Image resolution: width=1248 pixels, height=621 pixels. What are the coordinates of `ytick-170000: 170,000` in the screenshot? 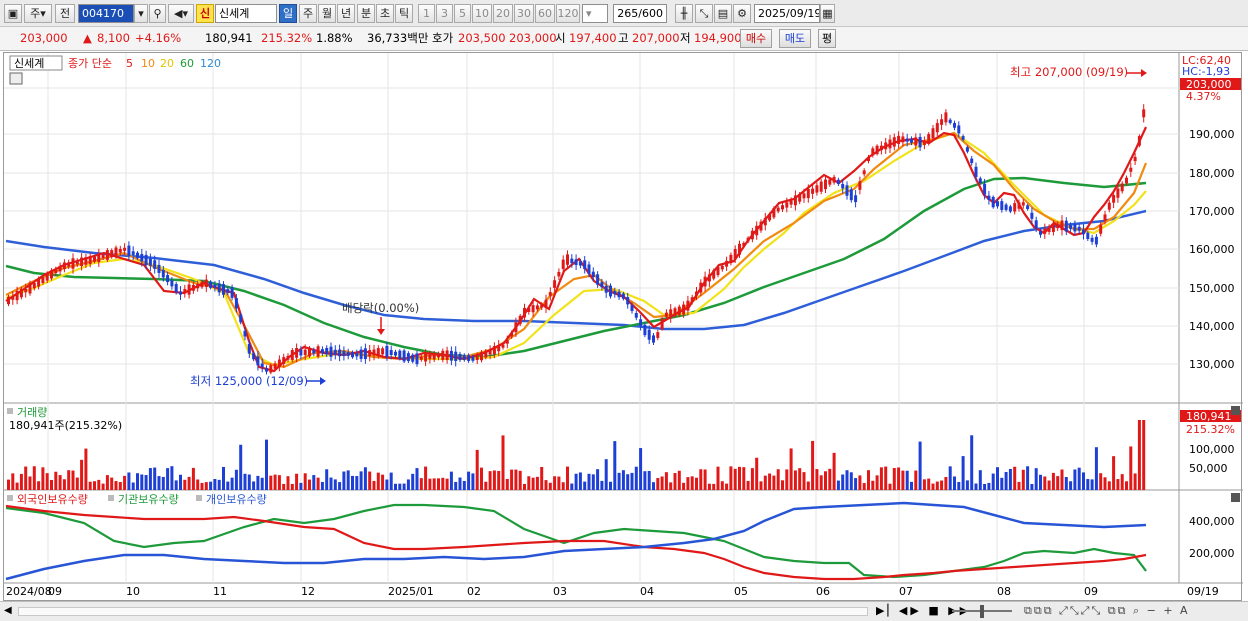 It's located at (1212, 211).